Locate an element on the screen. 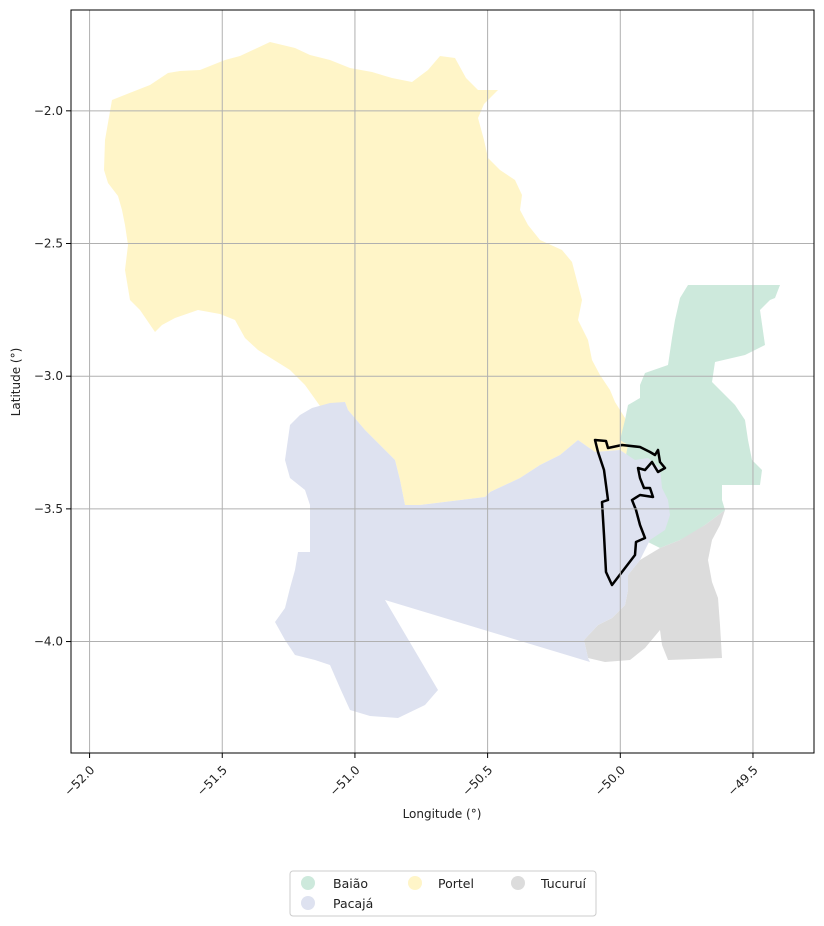 Image resolution: width=824 pixels, height=926 pixels. legend-marker-portel is located at coordinates (415, 883).